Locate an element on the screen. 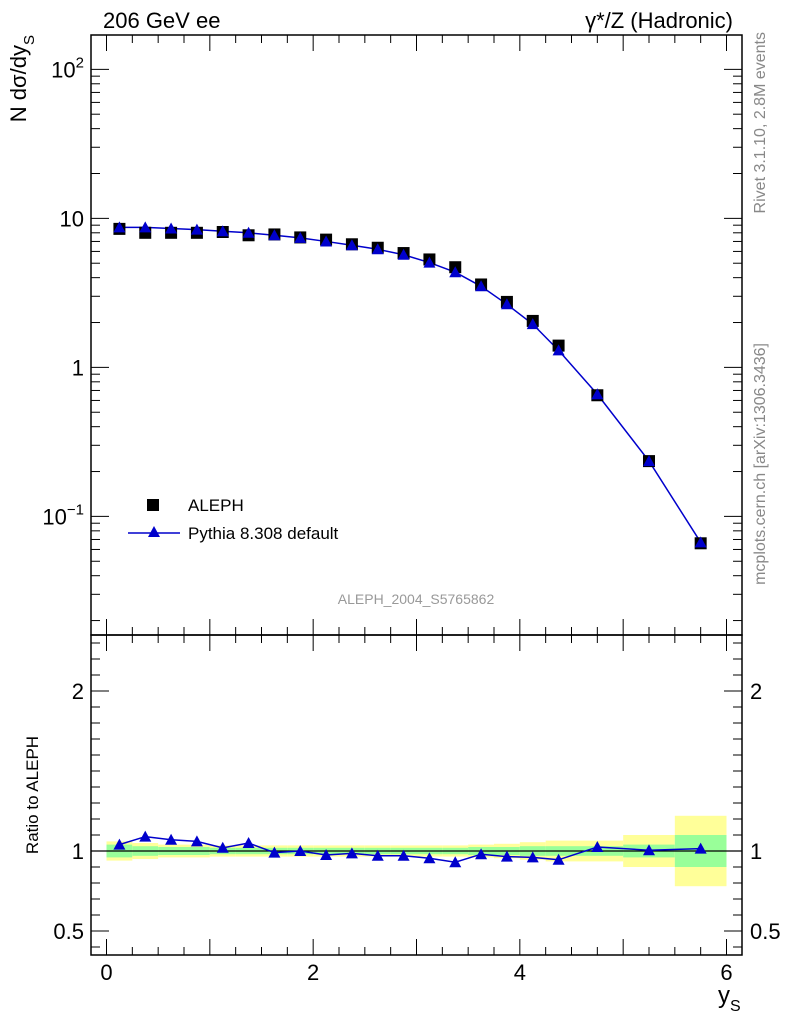 The image size is (786, 1024). main-y-tick-label: 10⁻¹ is located at coordinates (63, 515).